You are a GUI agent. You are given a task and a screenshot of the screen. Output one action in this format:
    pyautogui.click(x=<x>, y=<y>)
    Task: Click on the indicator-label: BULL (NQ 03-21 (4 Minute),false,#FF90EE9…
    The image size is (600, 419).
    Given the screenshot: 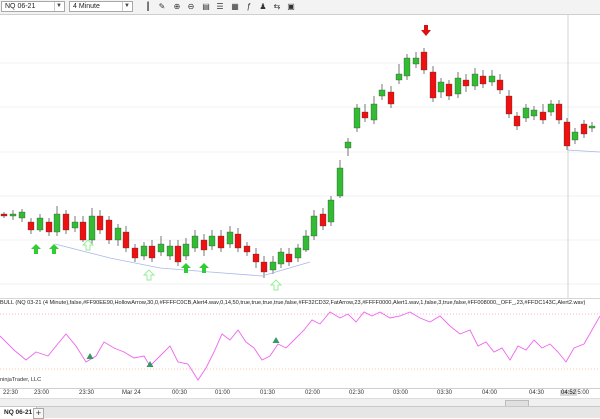 What is the action you would take?
    pyautogui.click(x=293, y=303)
    